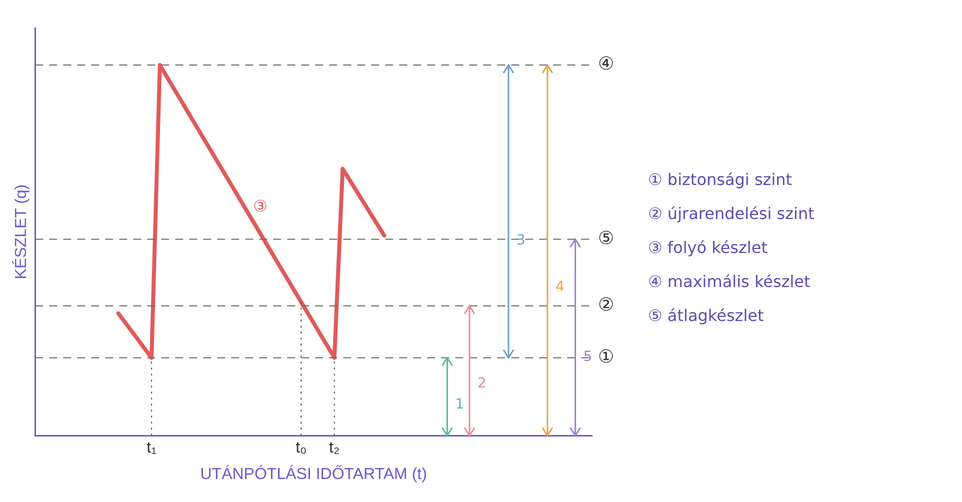 The width and height of the screenshot is (962, 502). What do you see at coordinates (606, 238) in the screenshot?
I see `ref-line-label: ⑤` at bounding box center [606, 238].